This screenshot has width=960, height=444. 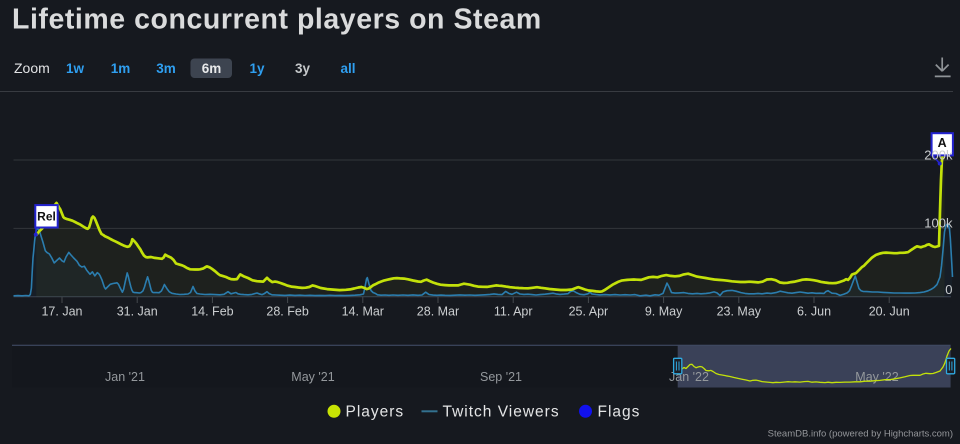 I want to click on svg-text: 0, so click(x=948, y=289).